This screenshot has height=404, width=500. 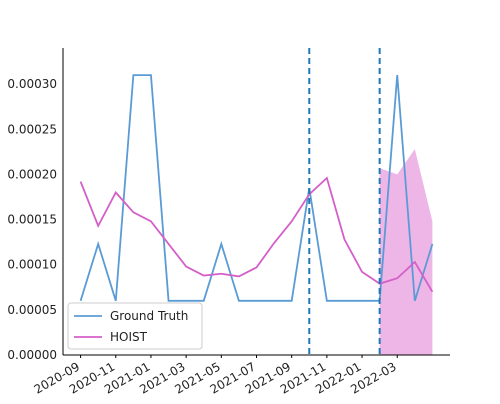 I want to click on legend-label: HOIST, so click(x=129, y=337).